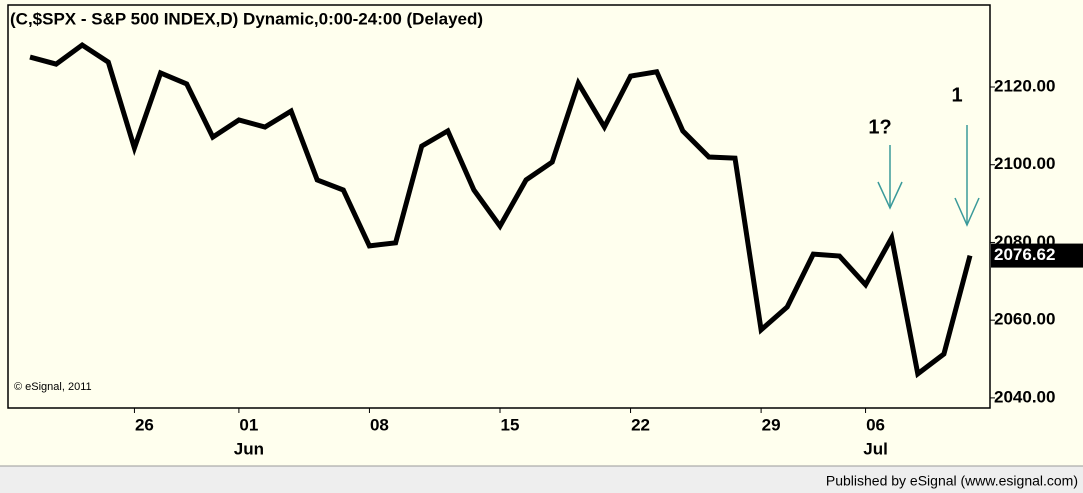 The width and height of the screenshot is (1083, 493). I want to click on footer-bar, so click(541, 479).